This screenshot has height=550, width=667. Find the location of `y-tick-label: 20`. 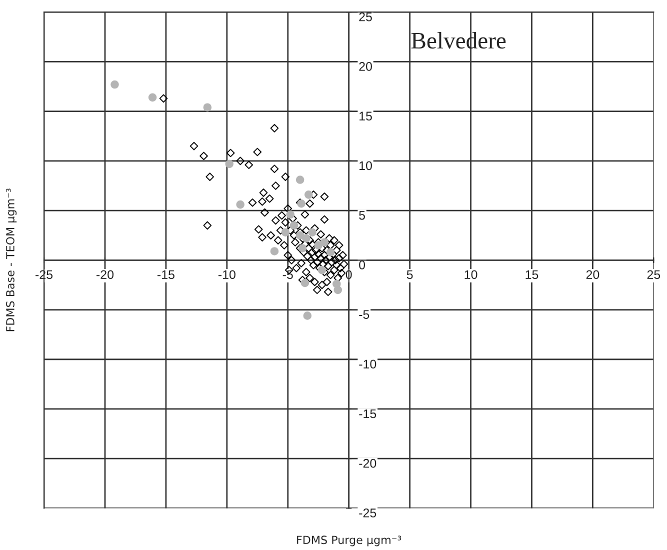

y-tick-label: 20 is located at coordinates (365, 66).